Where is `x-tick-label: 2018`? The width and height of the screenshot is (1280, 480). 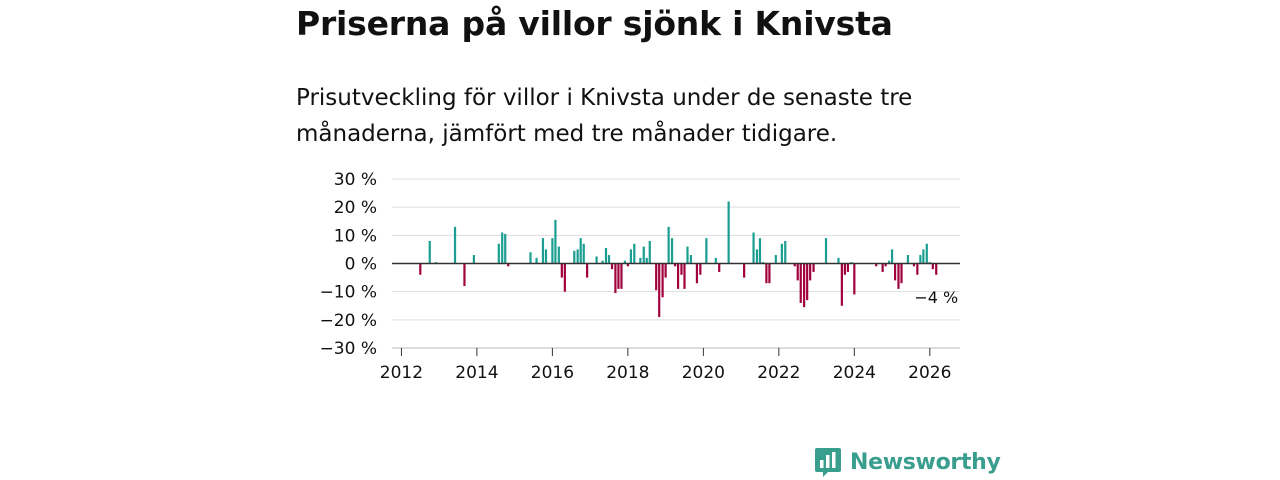 x-tick-label: 2018 is located at coordinates (627, 373).